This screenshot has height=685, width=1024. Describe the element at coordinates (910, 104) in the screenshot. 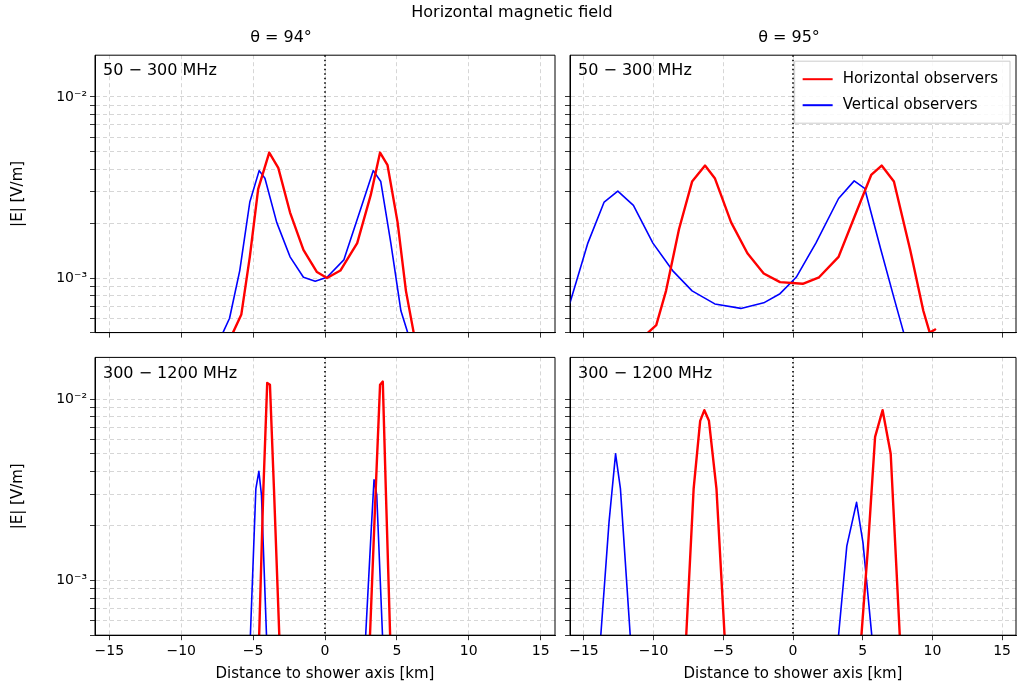

I see `legend-label: Vertical observers` at that location.